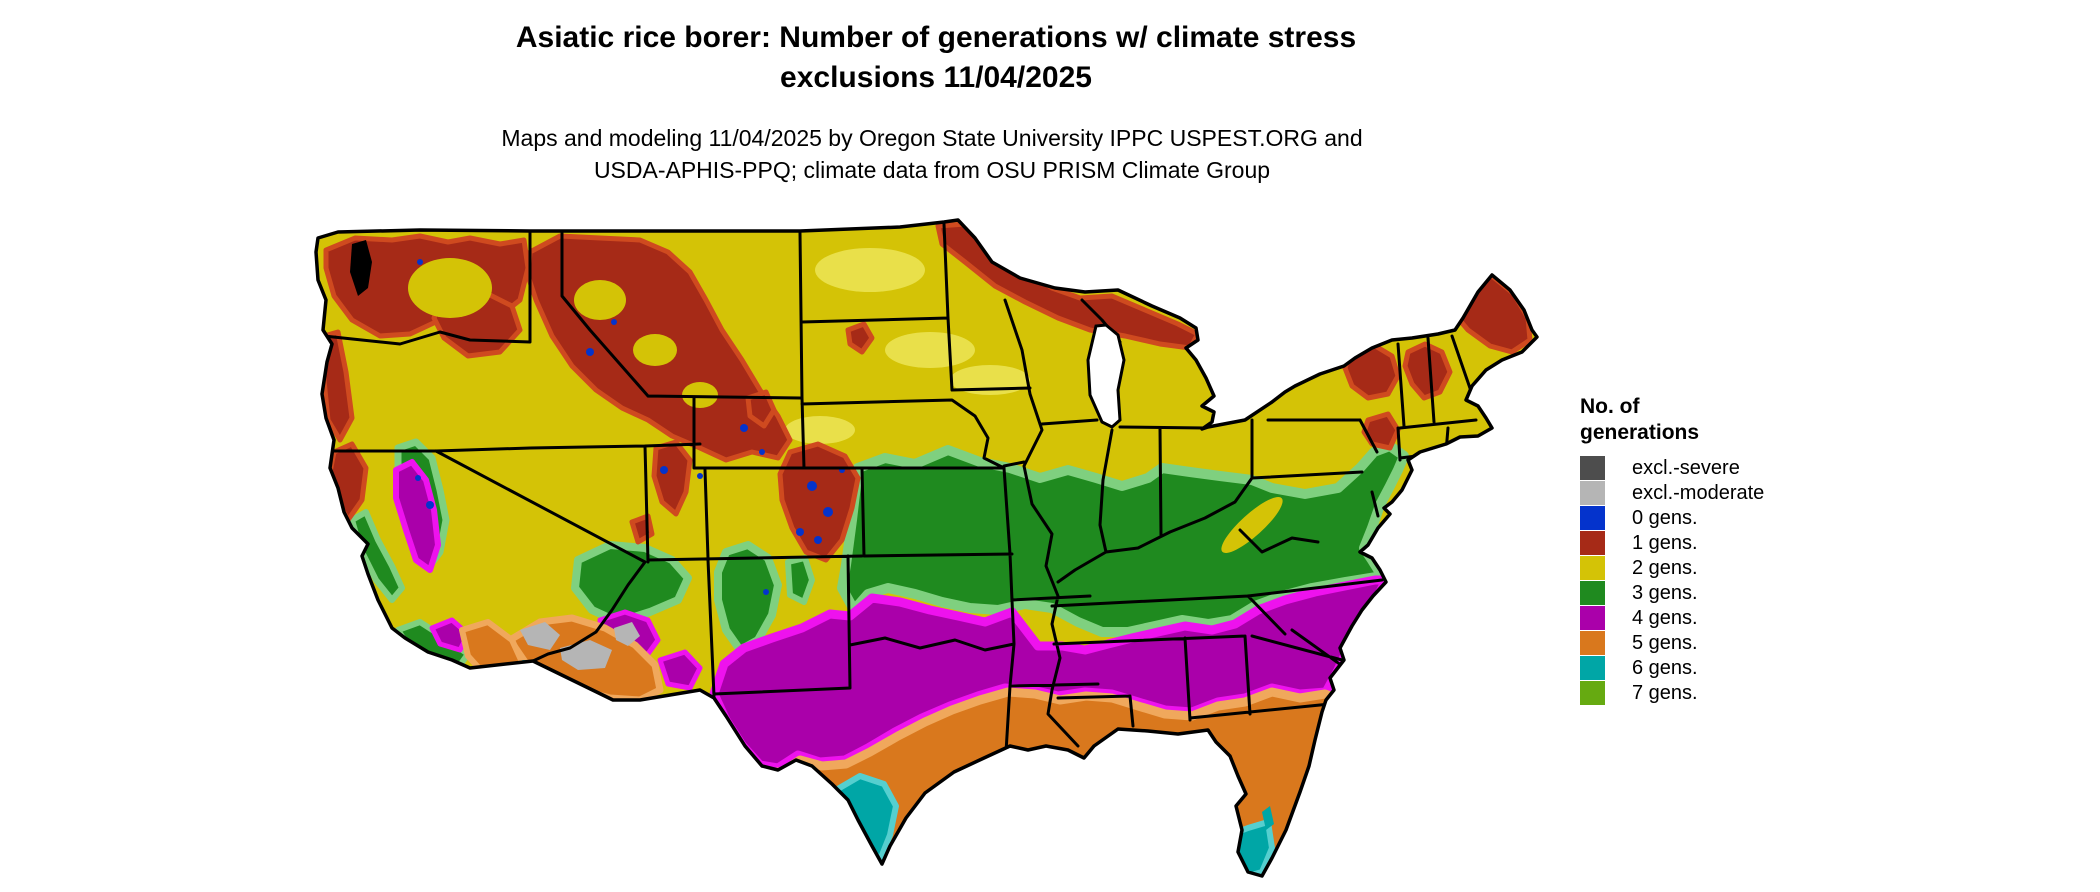 This screenshot has height=892, width=2100. I want to click on blob-magenta-central-valley, so click(417, 516).